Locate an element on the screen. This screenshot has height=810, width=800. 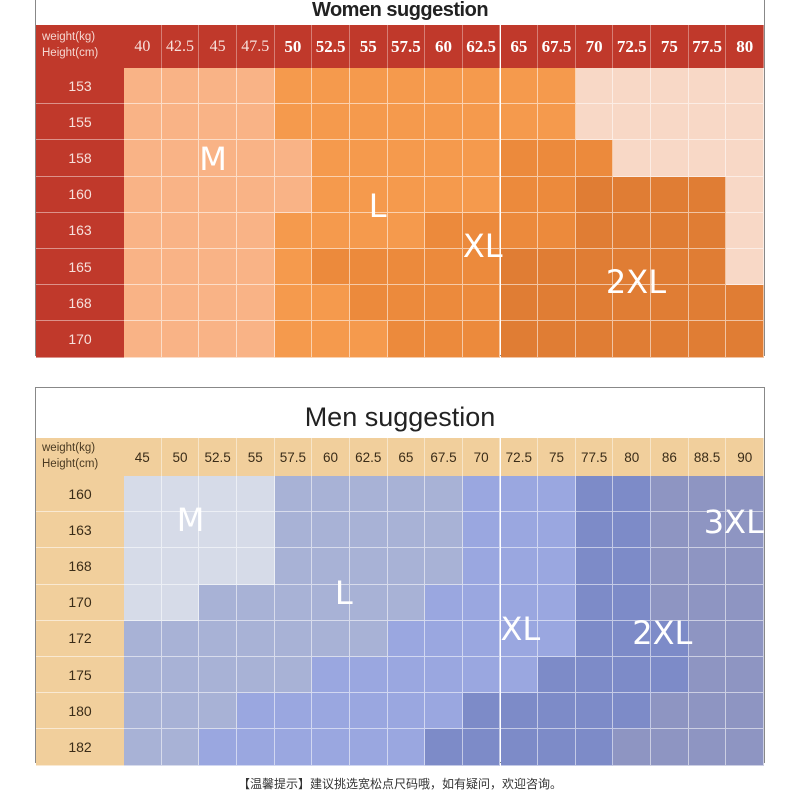
men-weight-header: 86 is located at coordinates (670, 457).